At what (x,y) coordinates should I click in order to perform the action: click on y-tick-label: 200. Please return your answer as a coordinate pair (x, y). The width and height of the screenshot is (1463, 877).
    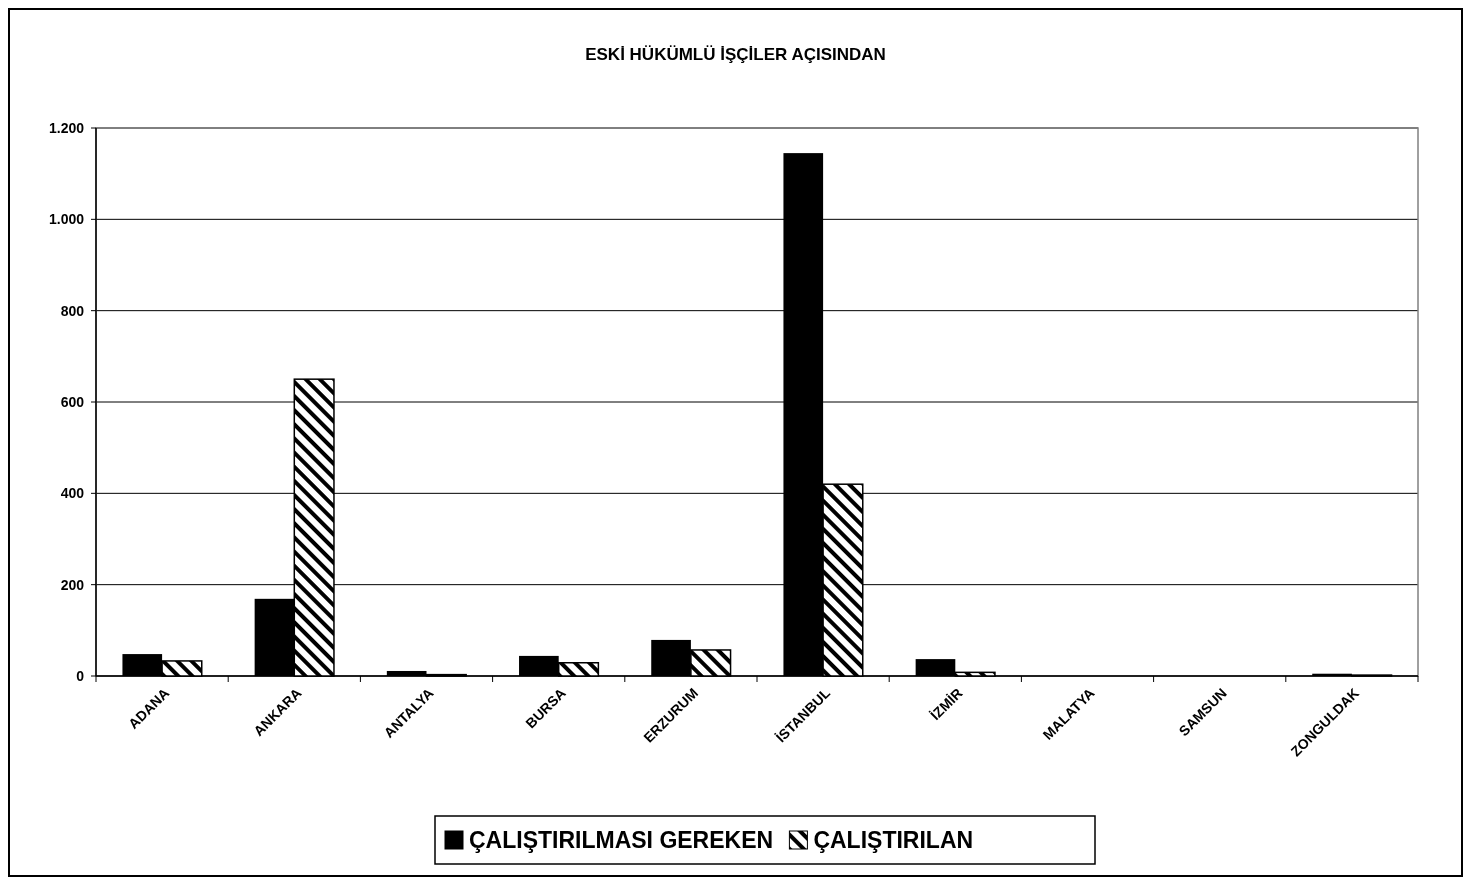
    Looking at the image, I should click on (72, 584).